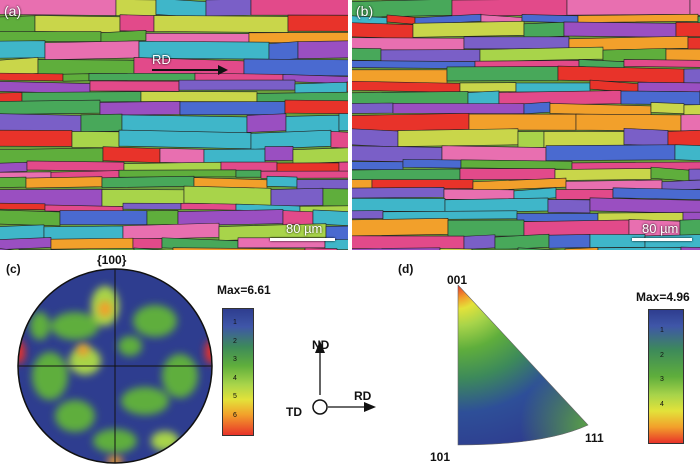  What do you see at coordinates (344, 378) in the screenshot?
I see `axes-schematic` at bounding box center [344, 378].